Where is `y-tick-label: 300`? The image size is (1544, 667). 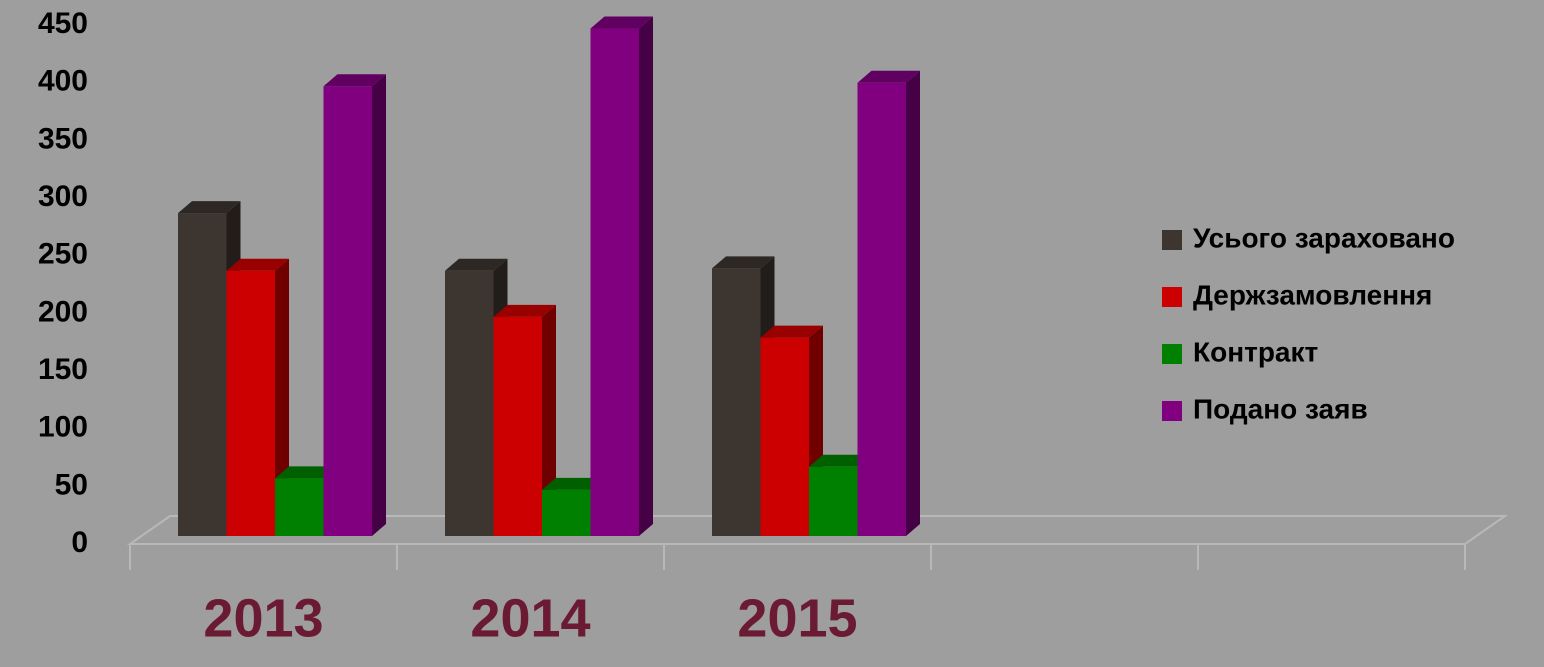
y-tick-label: 300 is located at coordinates (63, 196).